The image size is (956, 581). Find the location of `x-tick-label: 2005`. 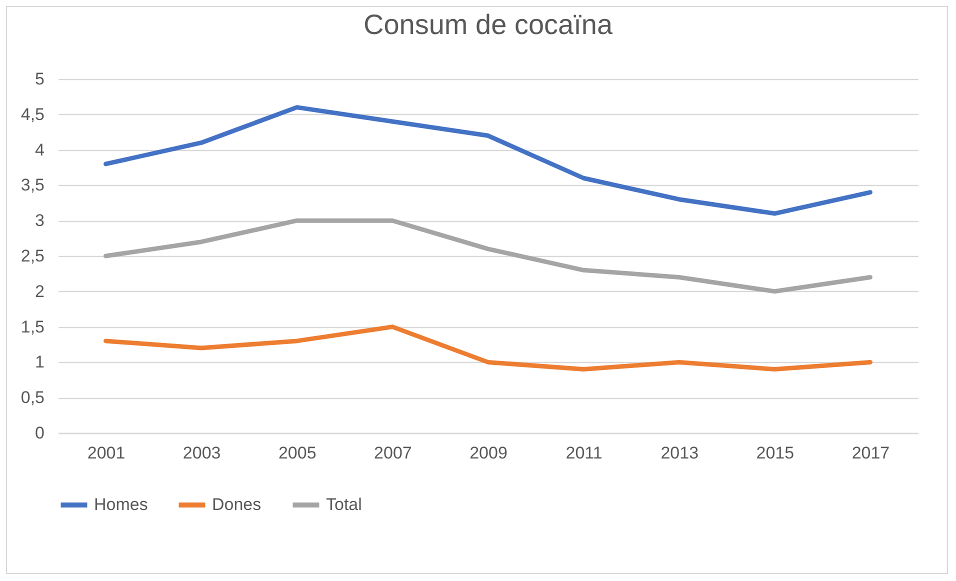

x-tick-label: 2005 is located at coordinates (297, 453).